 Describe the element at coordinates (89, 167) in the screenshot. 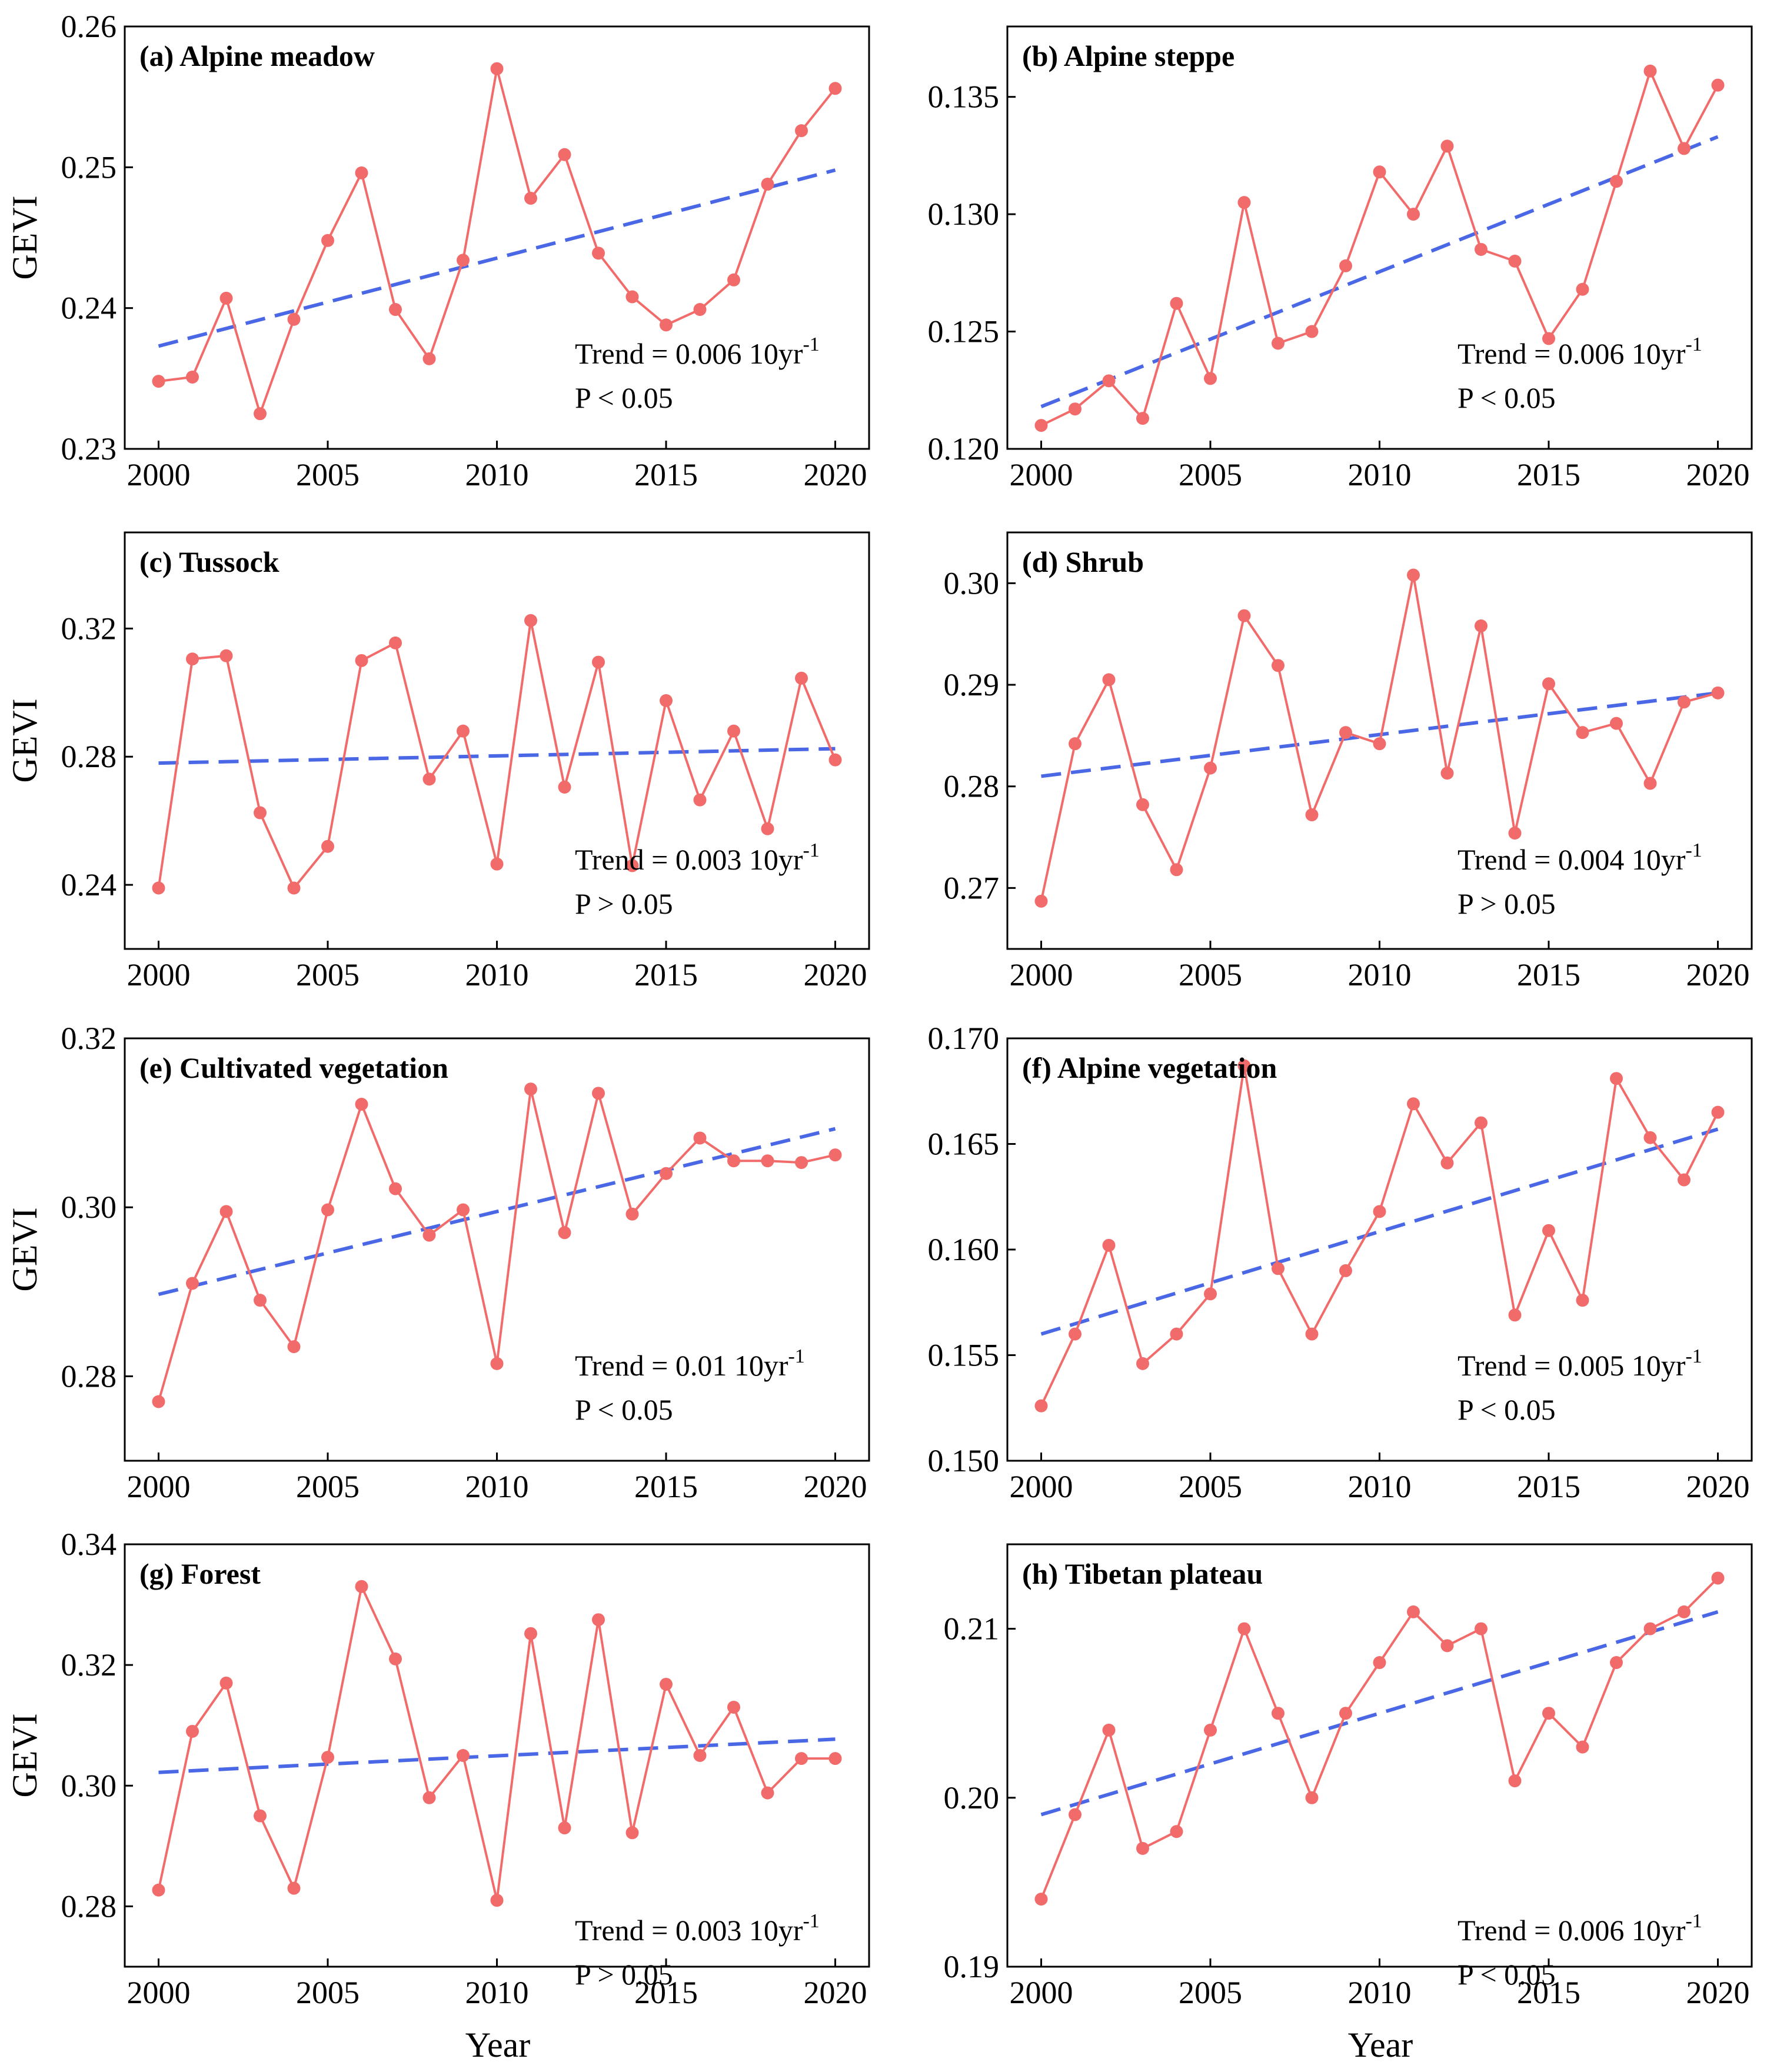

I see `y-tick-label: 0.25` at that location.